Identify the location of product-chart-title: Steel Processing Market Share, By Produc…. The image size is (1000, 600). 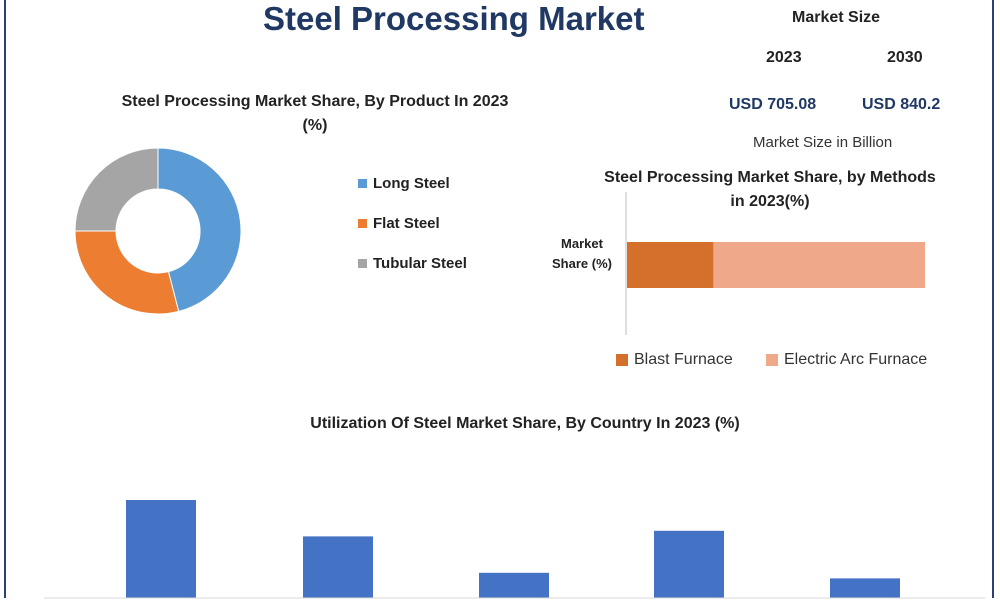
(315, 113).